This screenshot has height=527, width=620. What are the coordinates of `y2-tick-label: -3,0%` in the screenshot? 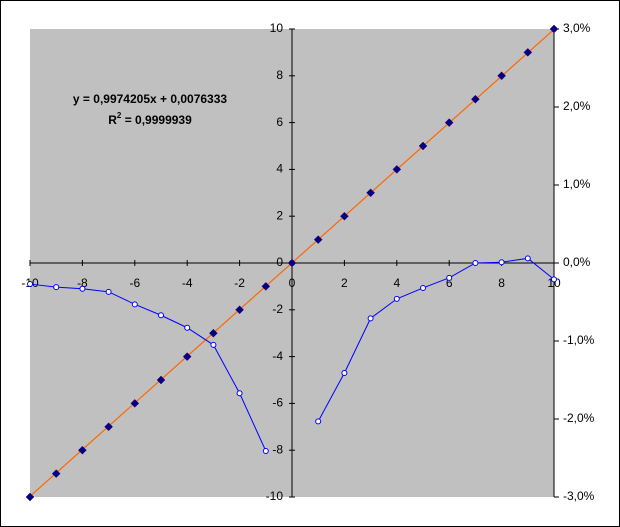 It's located at (579, 496).